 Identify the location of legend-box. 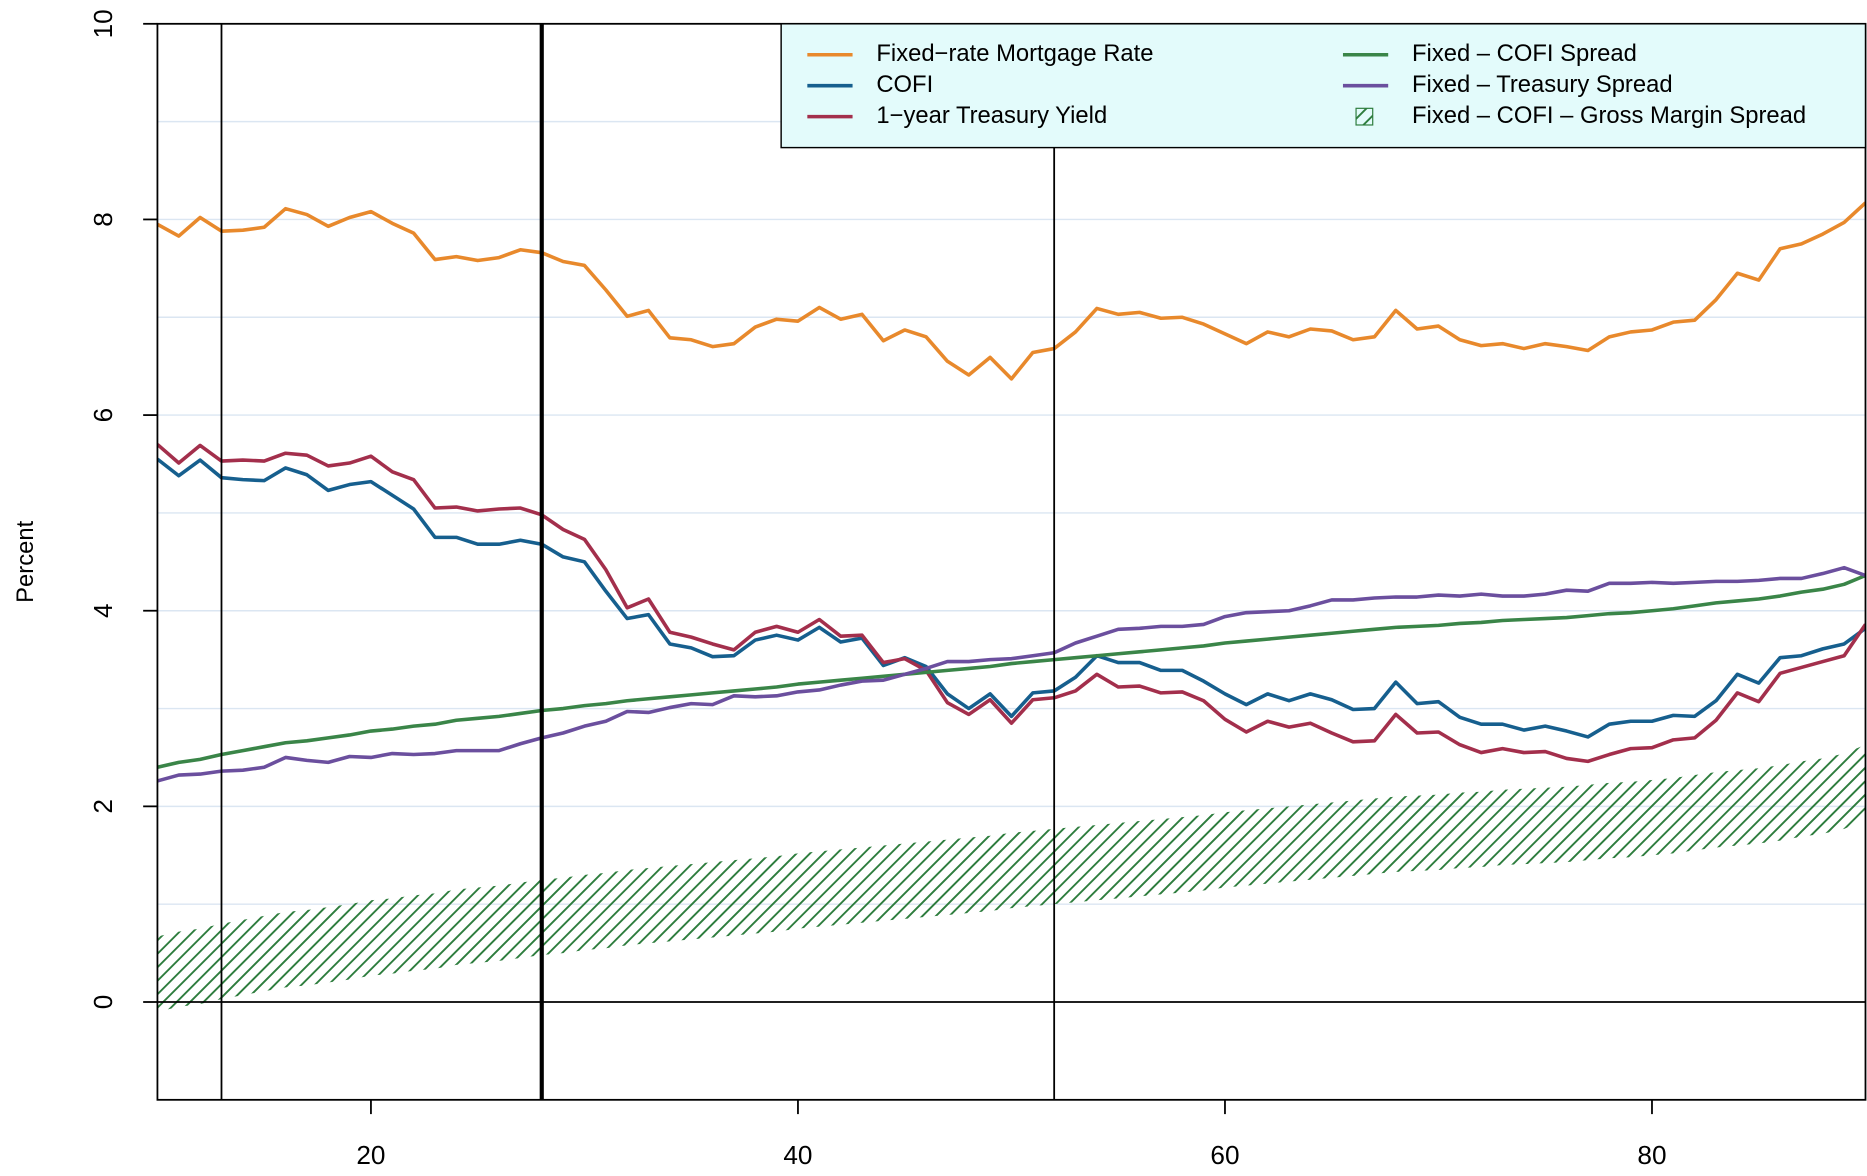
(1323, 86).